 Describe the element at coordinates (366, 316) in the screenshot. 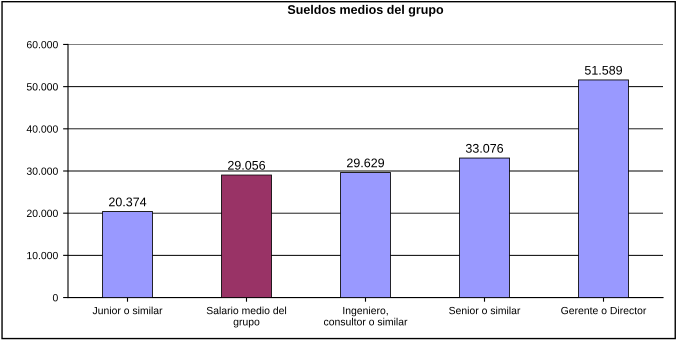

I see `x-tick-label: Ingeniero, consultor o similar` at that location.